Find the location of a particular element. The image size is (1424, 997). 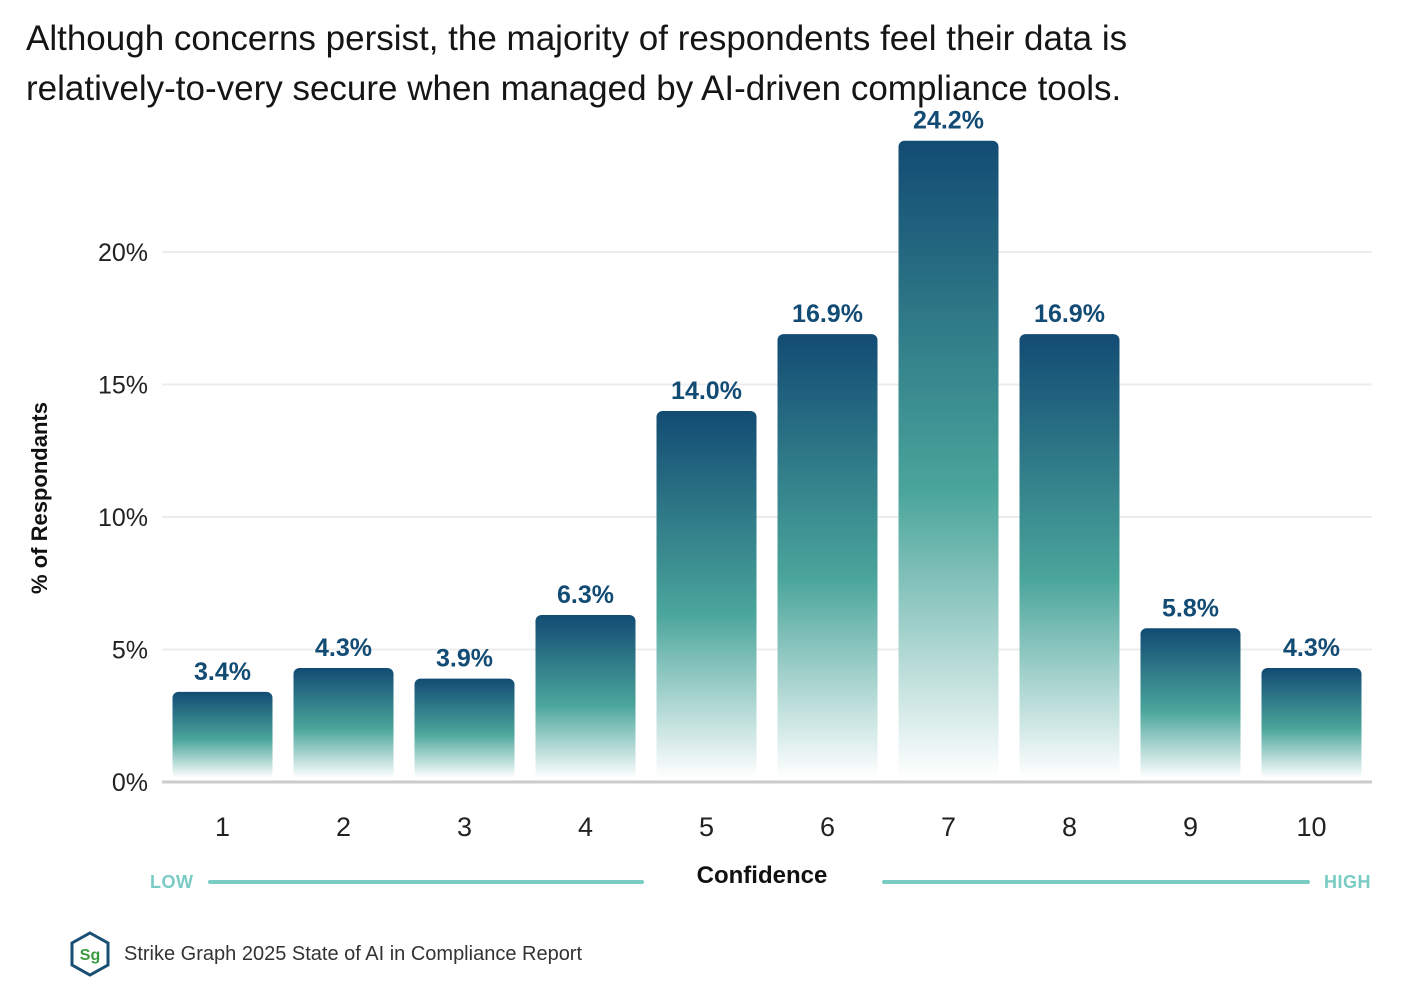

y-tick-label: 5% is located at coordinates (130, 651).